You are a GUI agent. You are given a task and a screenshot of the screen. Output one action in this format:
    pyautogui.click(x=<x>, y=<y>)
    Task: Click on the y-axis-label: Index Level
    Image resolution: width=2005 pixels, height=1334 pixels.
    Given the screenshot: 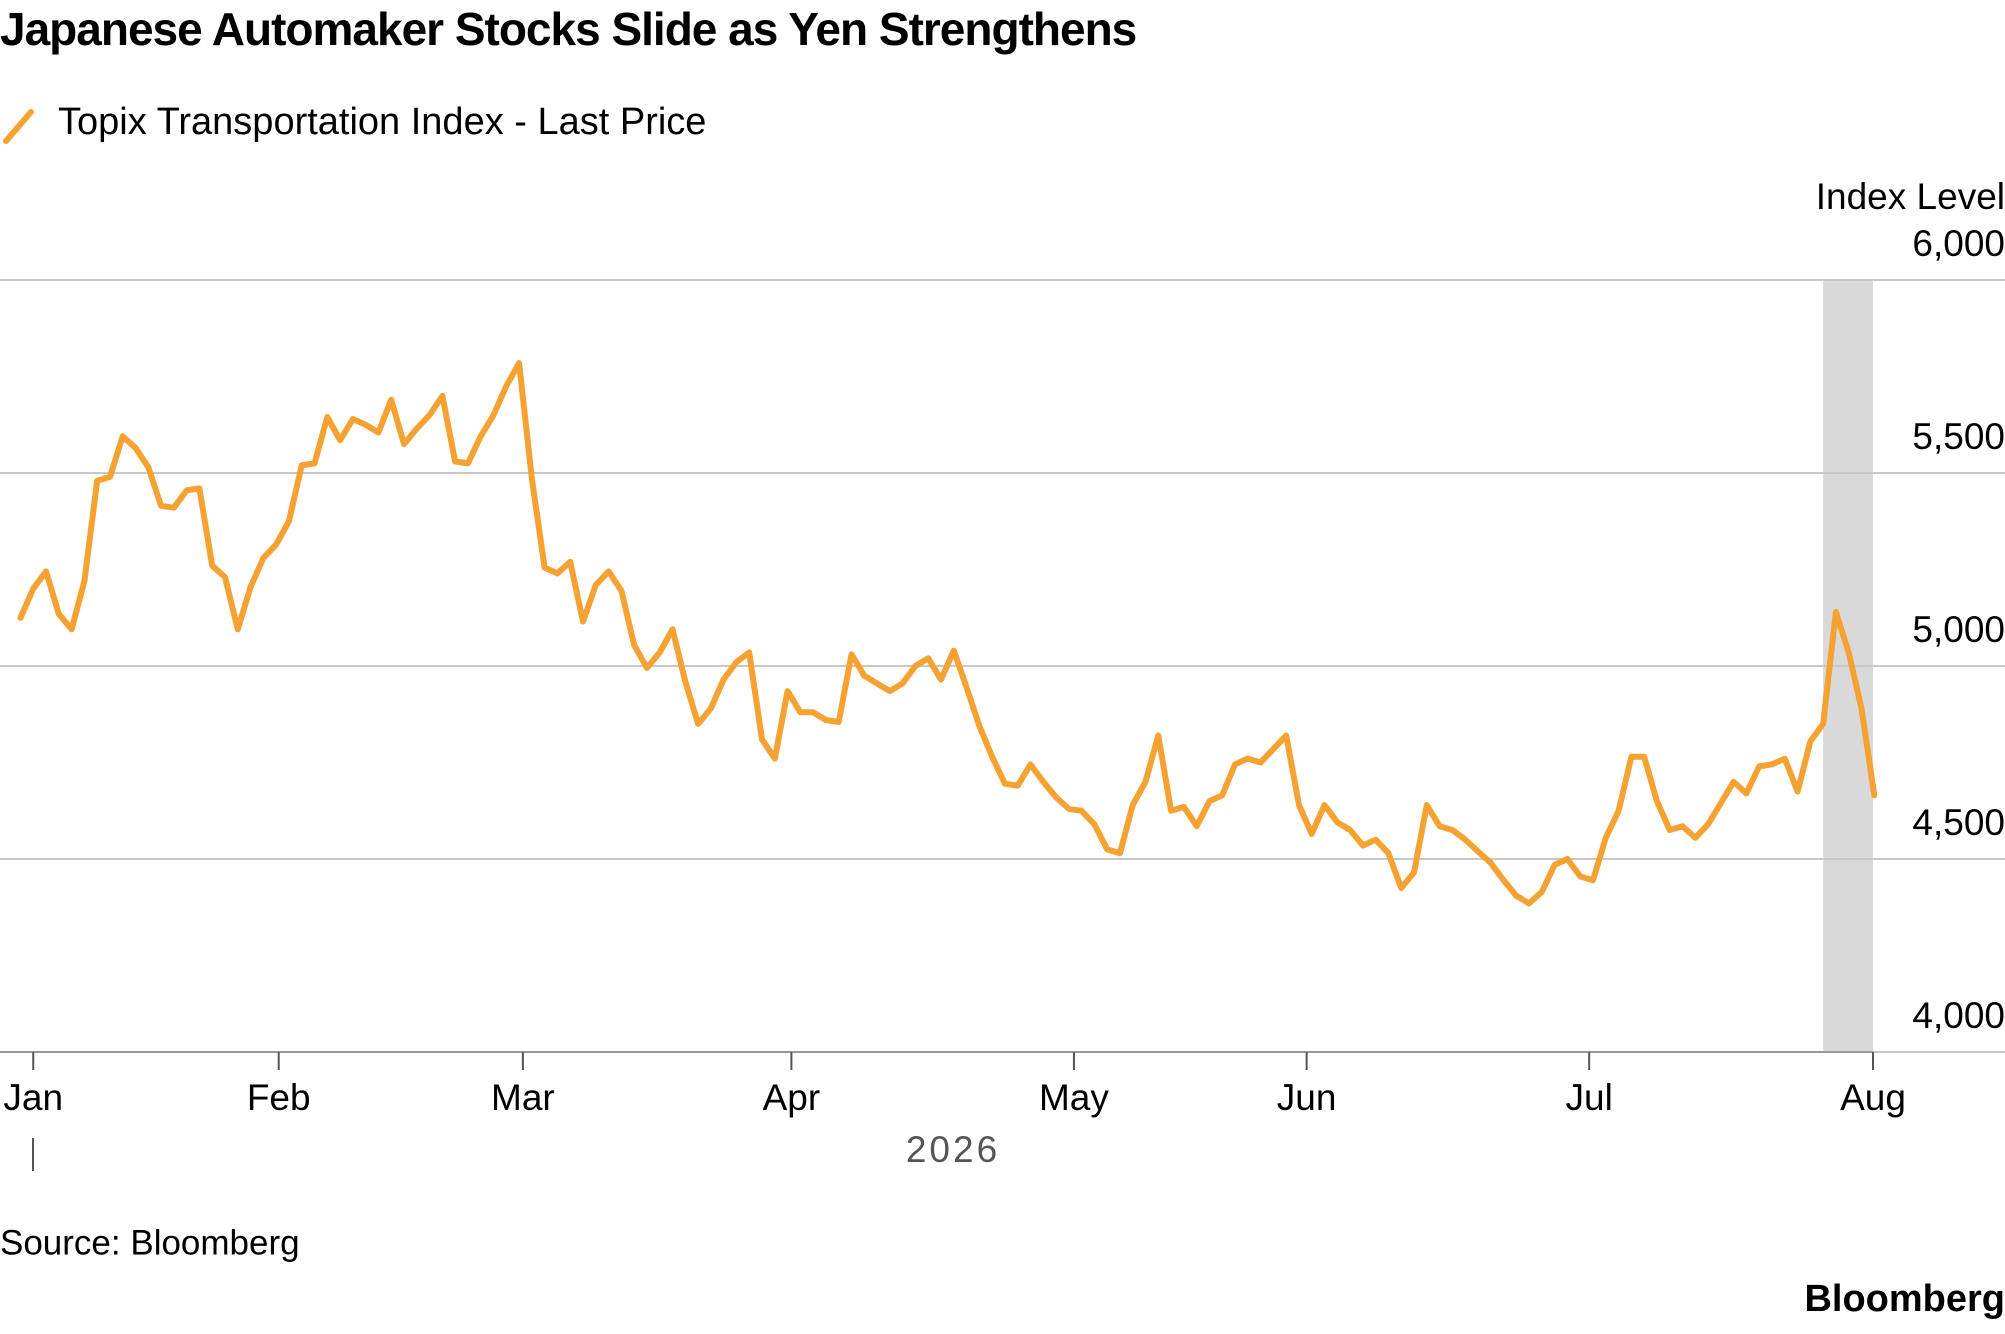 What is the action you would take?
    pyautogui.click(x=1910, y=196)
    